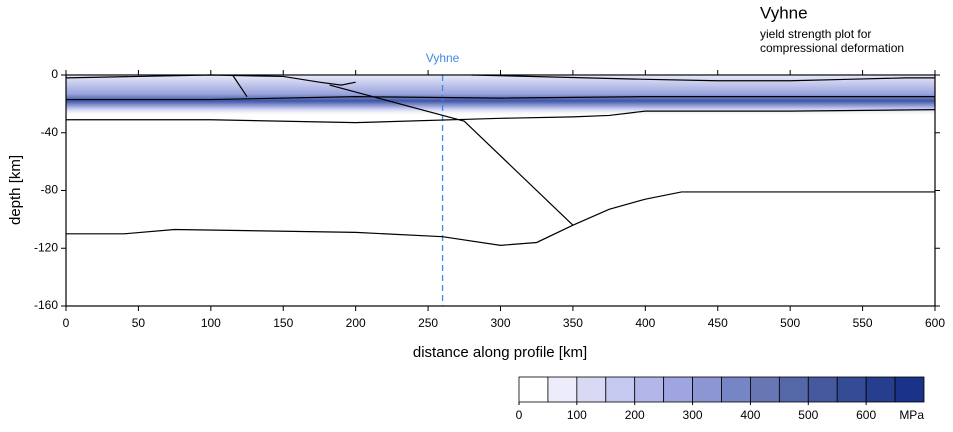 Image resolution: width=953 pixels, height=432 pixels. What do you see at coordinates (577, 415) in the screenshot?
I see `colorbar-tick-label: 100` at bounding box center [577, 415].